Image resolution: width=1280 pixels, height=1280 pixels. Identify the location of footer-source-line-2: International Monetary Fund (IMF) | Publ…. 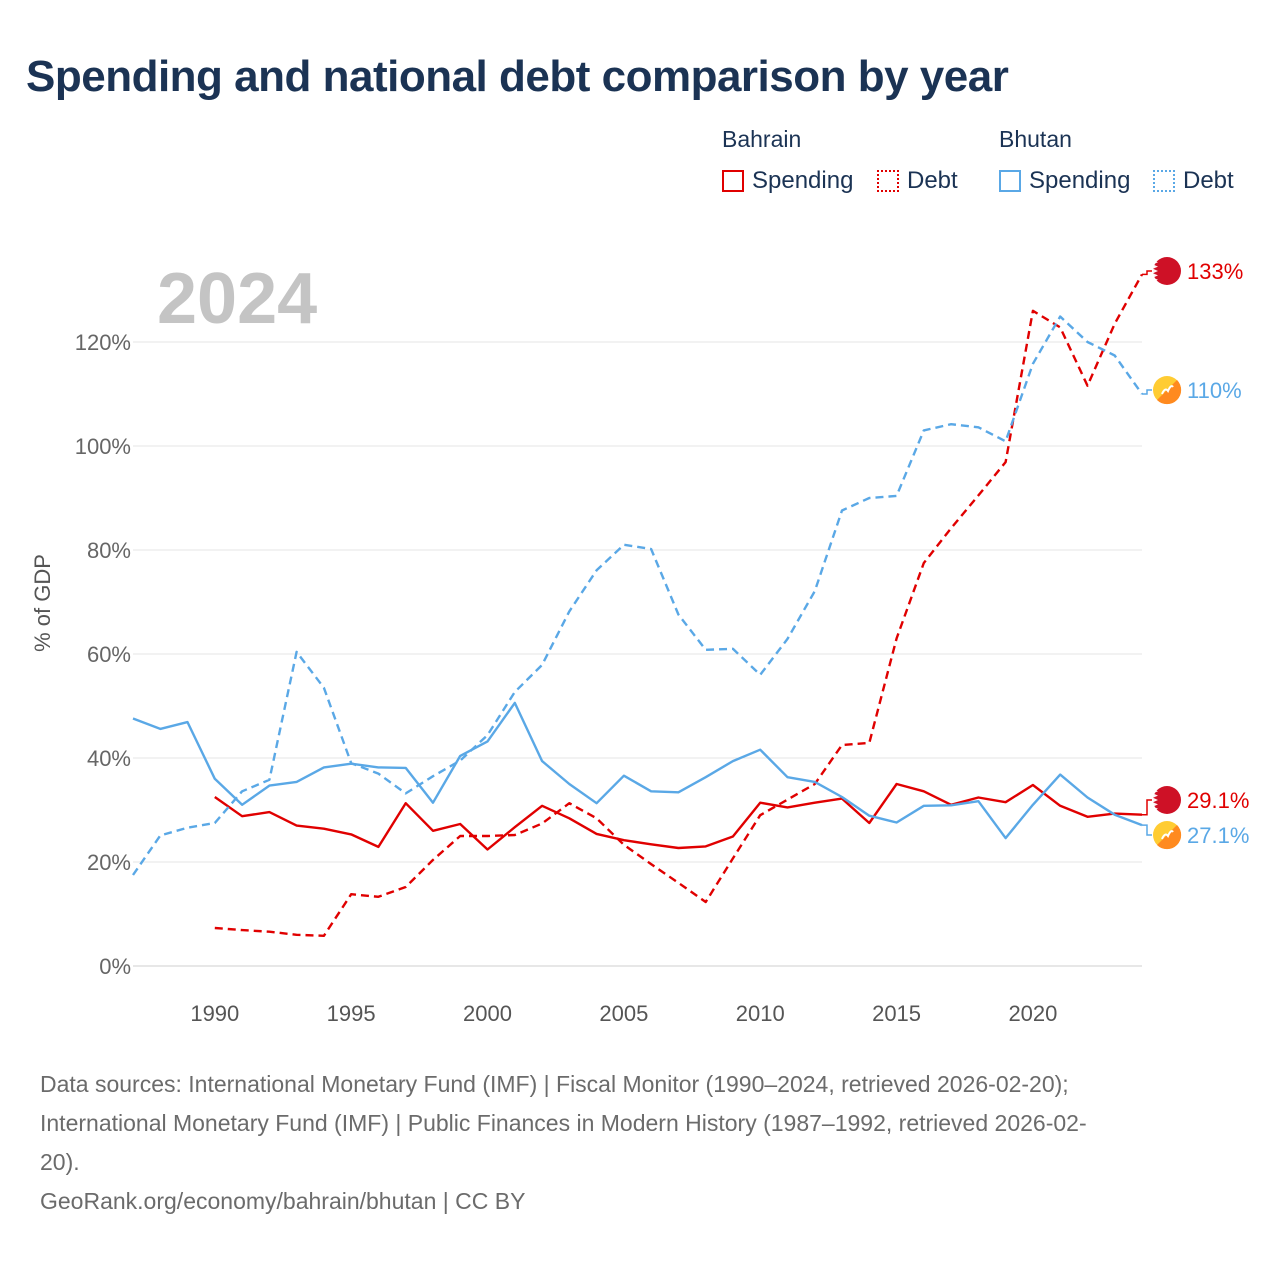
(563, 1123).